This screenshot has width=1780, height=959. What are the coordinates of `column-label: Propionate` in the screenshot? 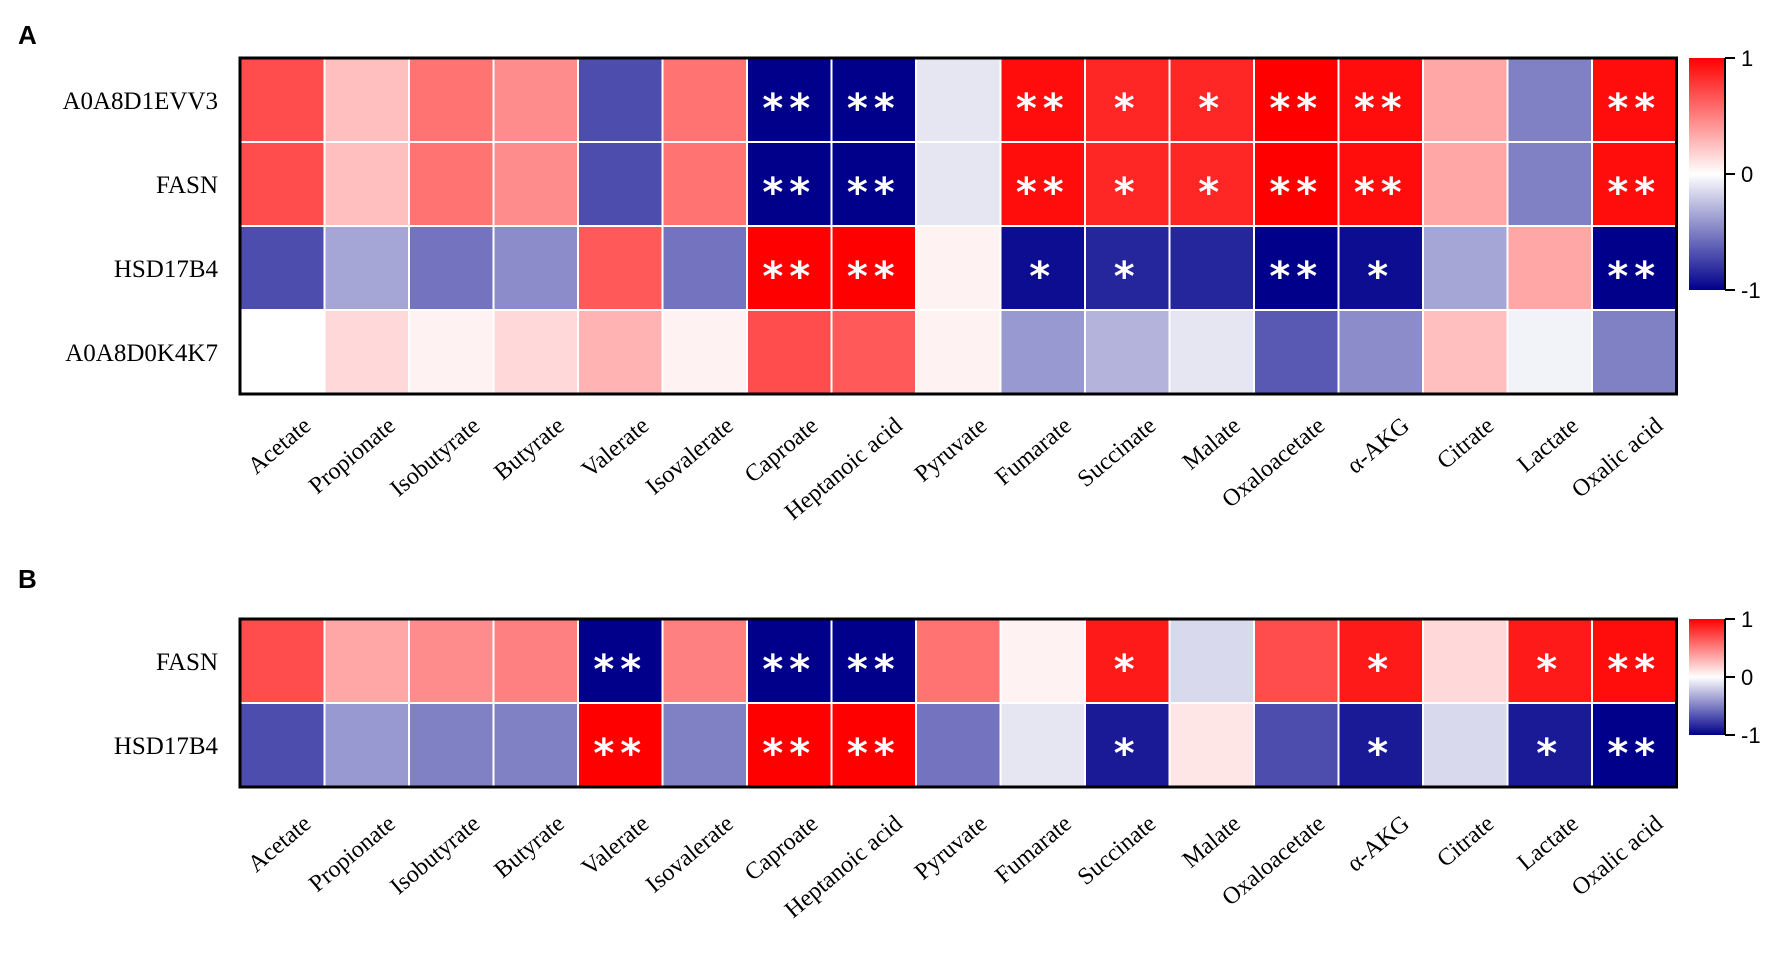 It's located at (352, 456).